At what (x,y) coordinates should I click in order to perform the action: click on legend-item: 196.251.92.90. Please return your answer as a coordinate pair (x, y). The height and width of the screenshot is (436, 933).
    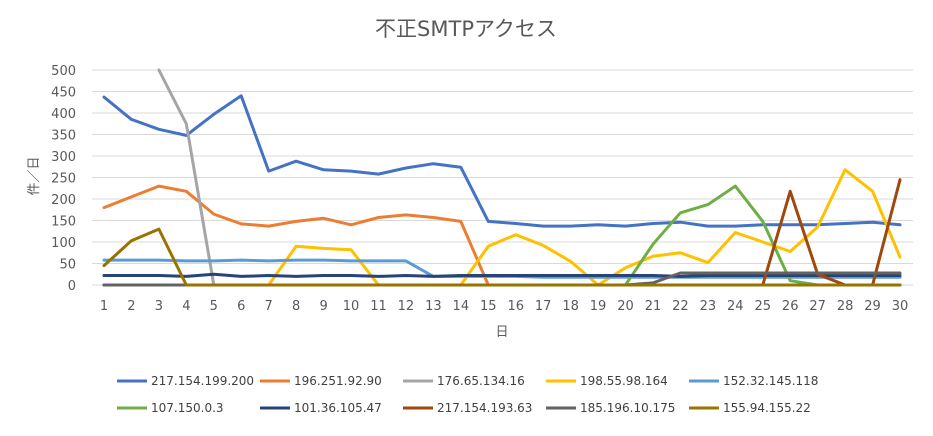
    Looking at the image, I should click on (321, 381).